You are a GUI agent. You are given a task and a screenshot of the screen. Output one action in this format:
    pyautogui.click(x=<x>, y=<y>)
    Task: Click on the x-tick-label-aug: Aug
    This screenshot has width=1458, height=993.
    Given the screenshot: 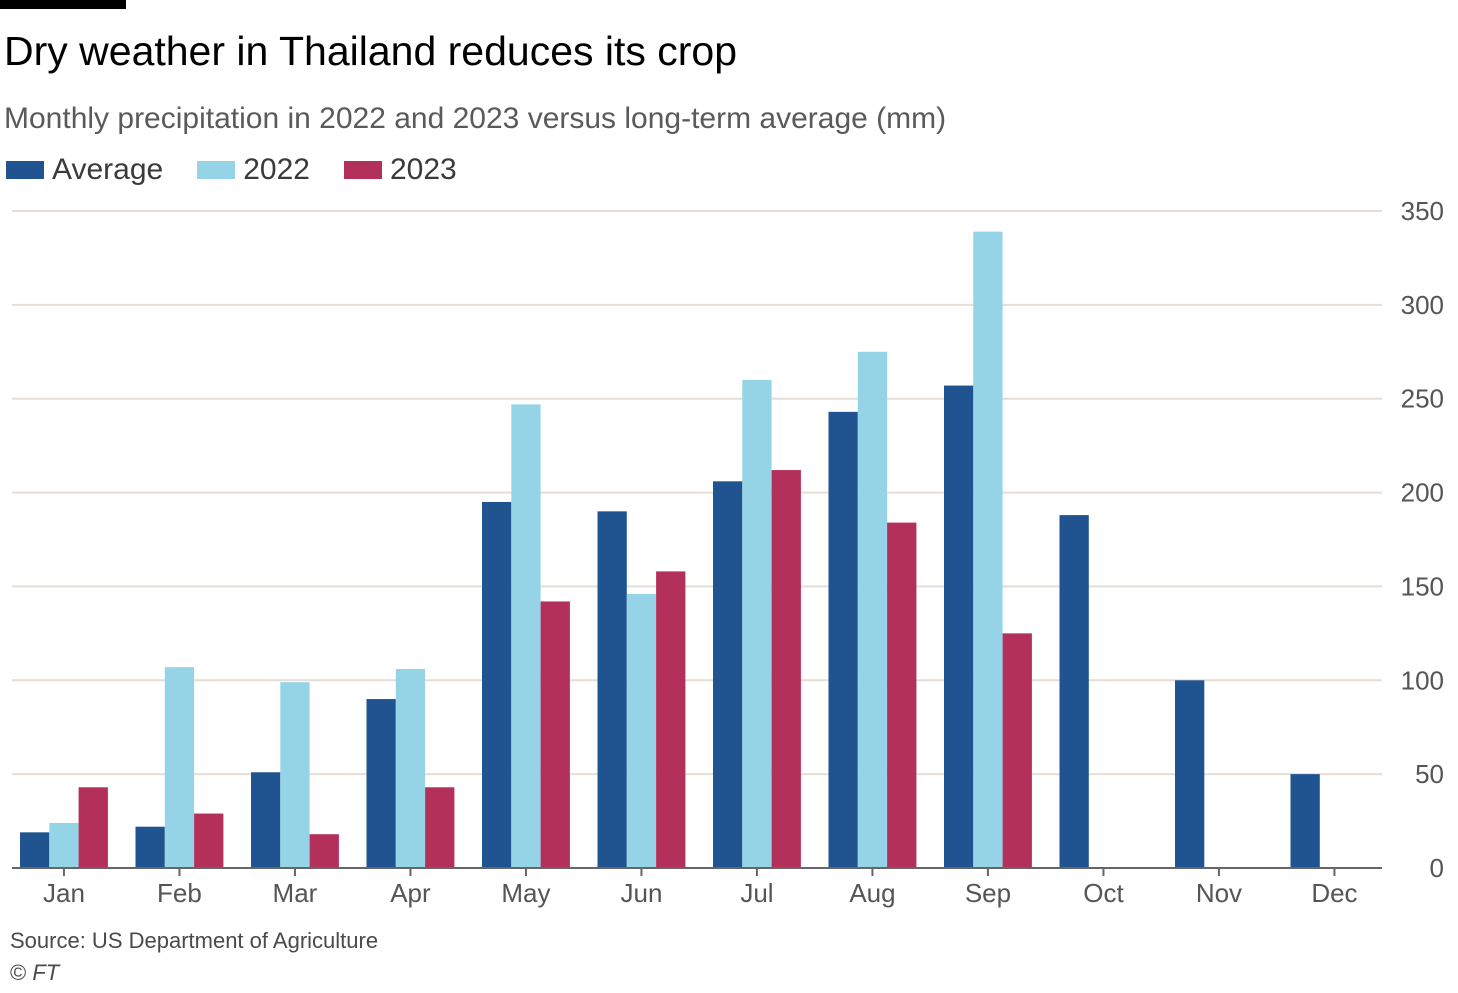 What is the action you would take?
    pyautogui.click(x=872, y=893)
    